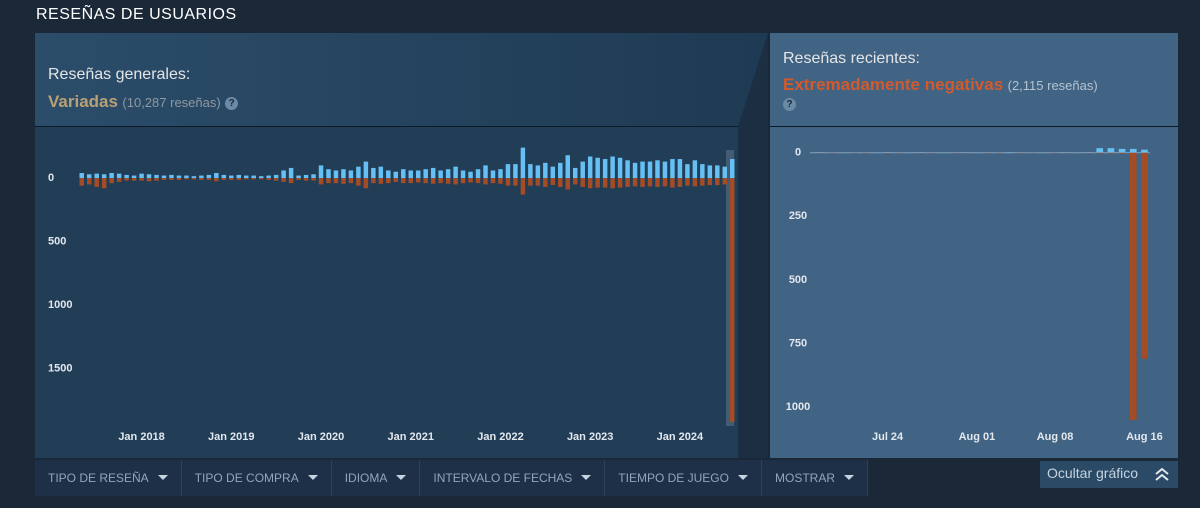 This screenshot has height=508, width=1200. Describe the element at coordinates (513, 478) in the screenshot. I see `filter-dropdown: INTERVALO DE FECHAS` at that location.